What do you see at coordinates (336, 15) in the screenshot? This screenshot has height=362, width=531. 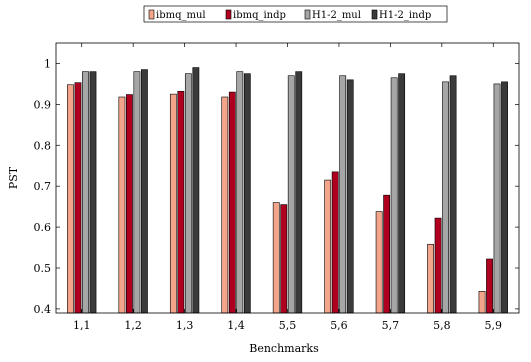 I see `legend-label: H1-2_mul` at bounding box center [336, 15].